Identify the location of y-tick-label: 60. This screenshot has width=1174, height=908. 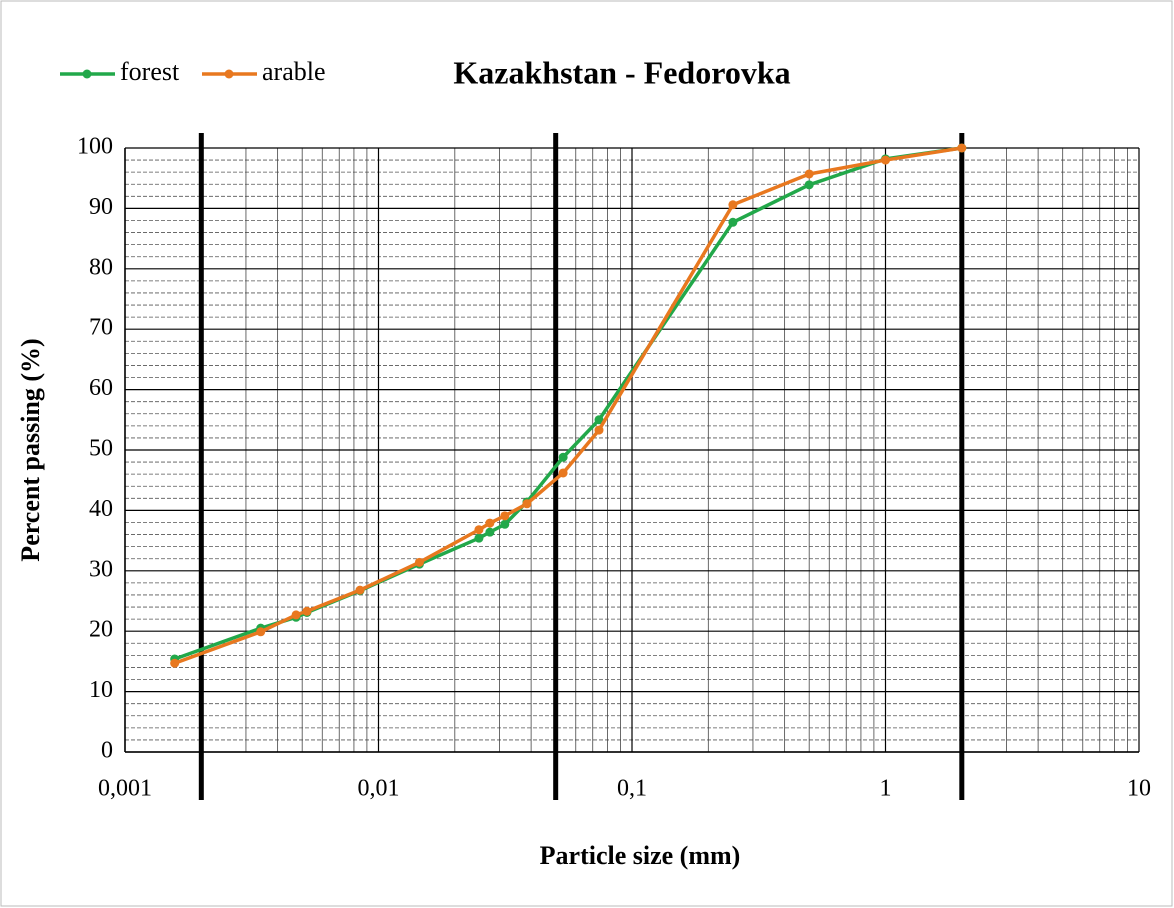
(101, 388).